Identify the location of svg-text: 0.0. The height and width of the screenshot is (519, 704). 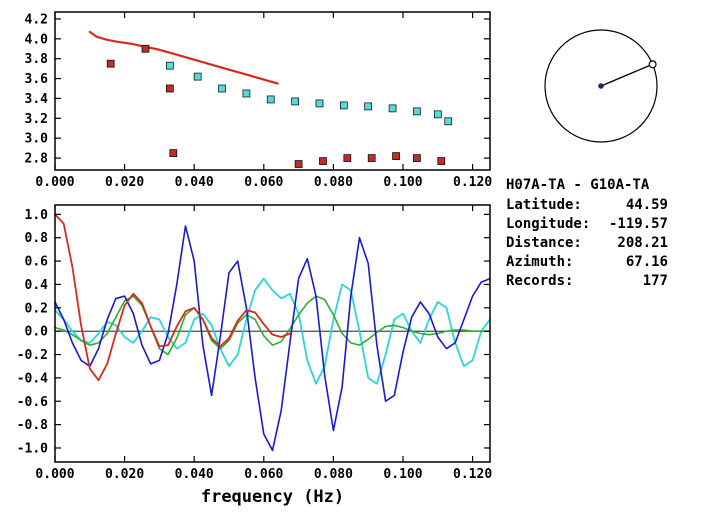
(37, 332).